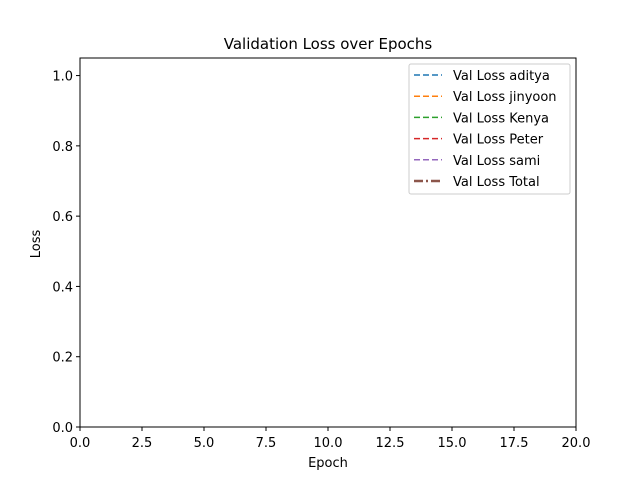 The image size is (640, 480). What do you see at coordinates (576, 443) in the screenshot?
I see `x-tick-label: 20.0` at bounding box center [576, 443].